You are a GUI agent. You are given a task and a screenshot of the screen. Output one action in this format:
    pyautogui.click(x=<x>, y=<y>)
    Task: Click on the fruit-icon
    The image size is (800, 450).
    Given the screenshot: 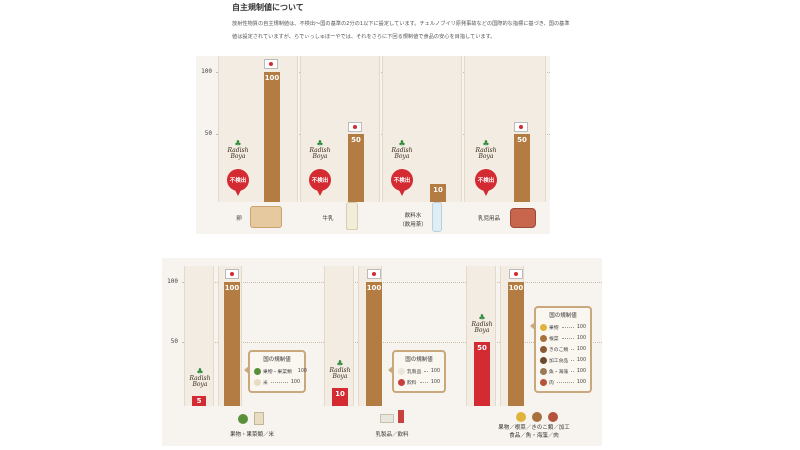 What is the action you would take?
    pyautogui.click(x=543, y=327)
    